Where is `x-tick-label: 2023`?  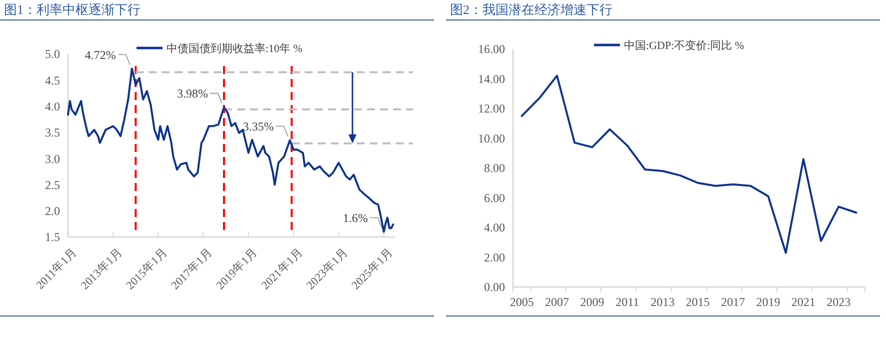
x-tick-label: 2023 is located at coordinates (838, 302).